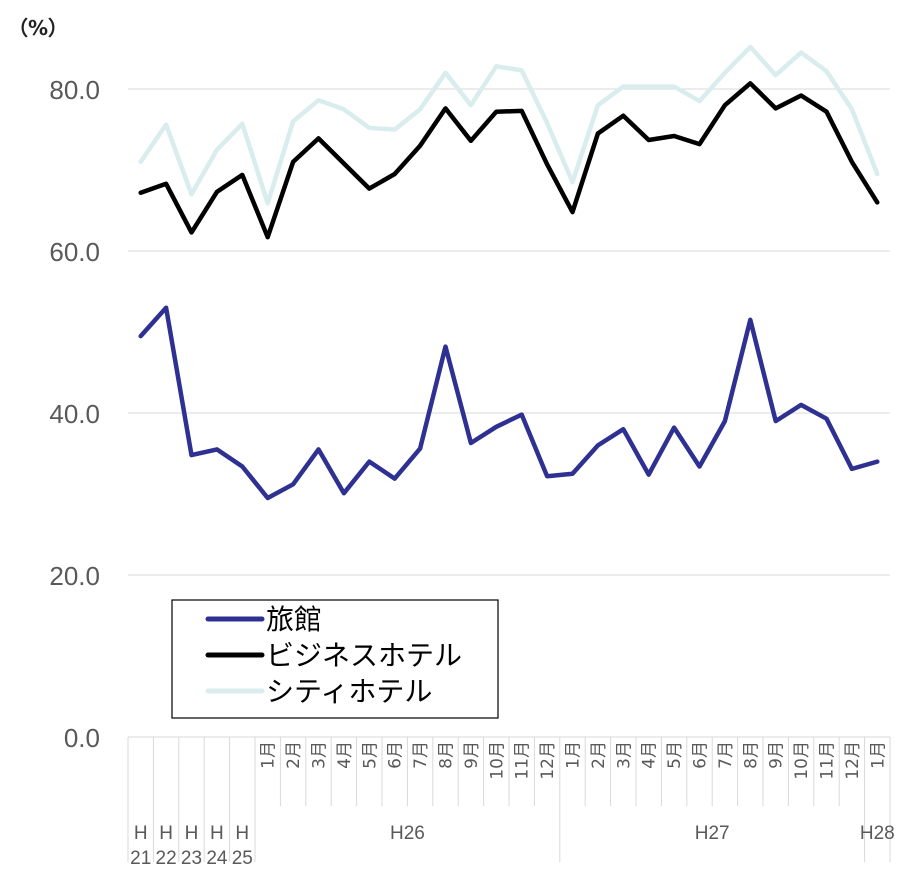  Describe the element at coordinates (349, 691) in the screenshot. I see `legend-label: シティホテル` at that location.